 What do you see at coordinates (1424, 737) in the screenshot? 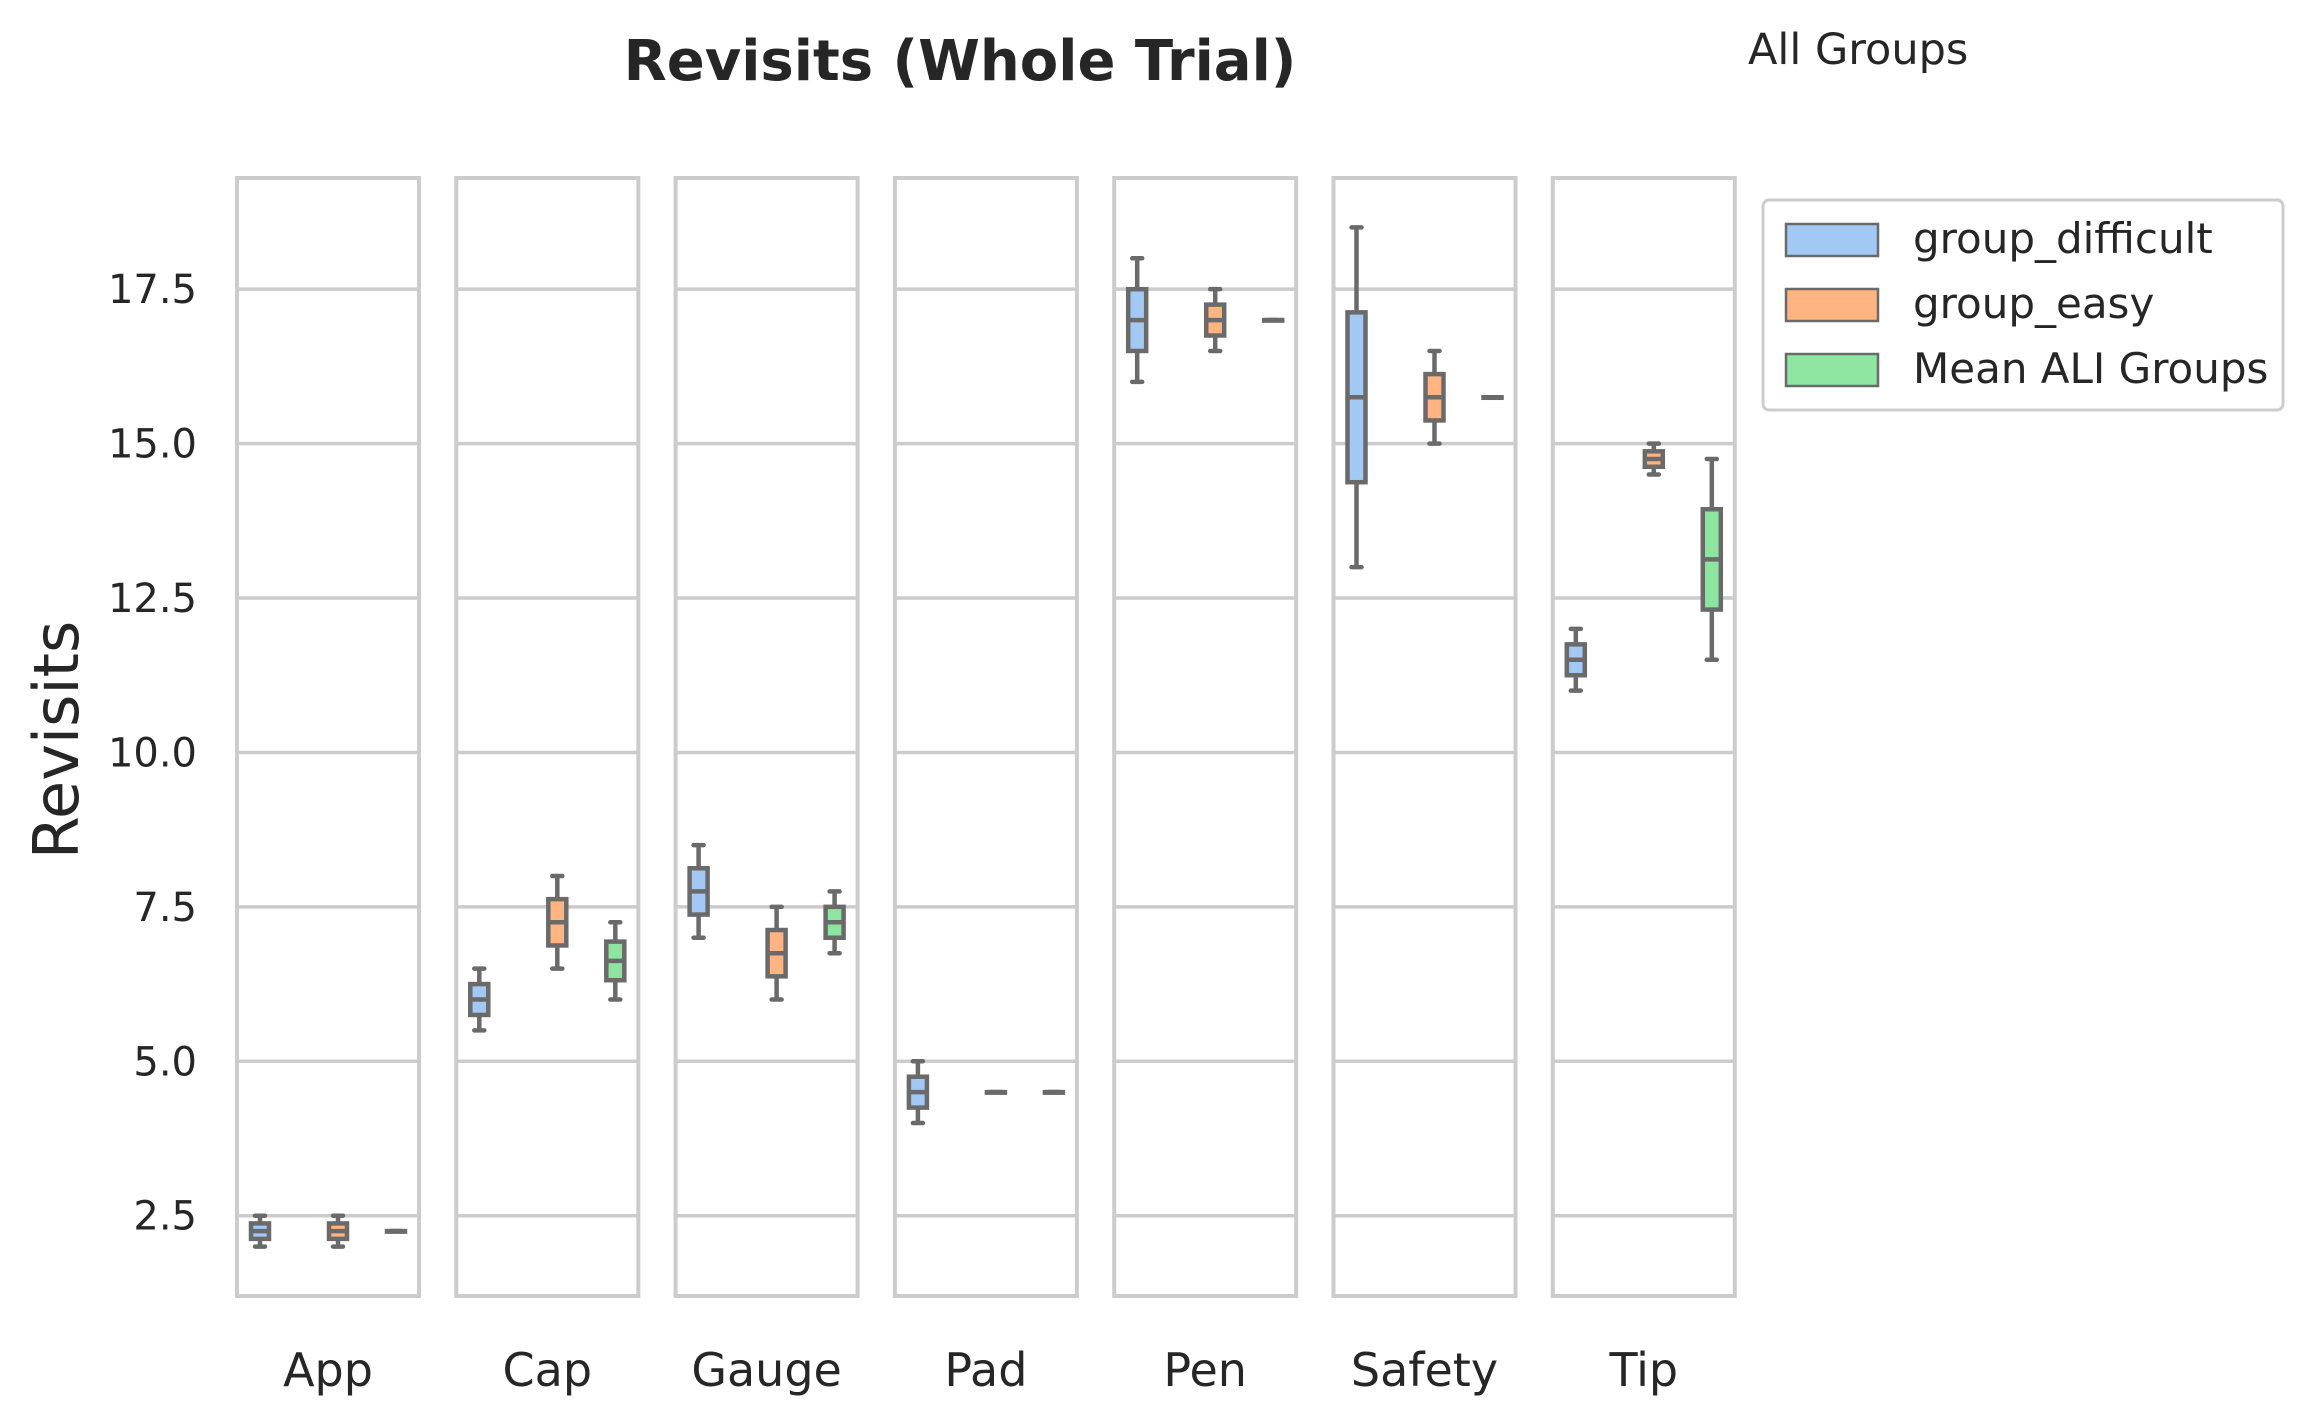
I see `panel-frame-safety` at bounding box center [1424, 737].